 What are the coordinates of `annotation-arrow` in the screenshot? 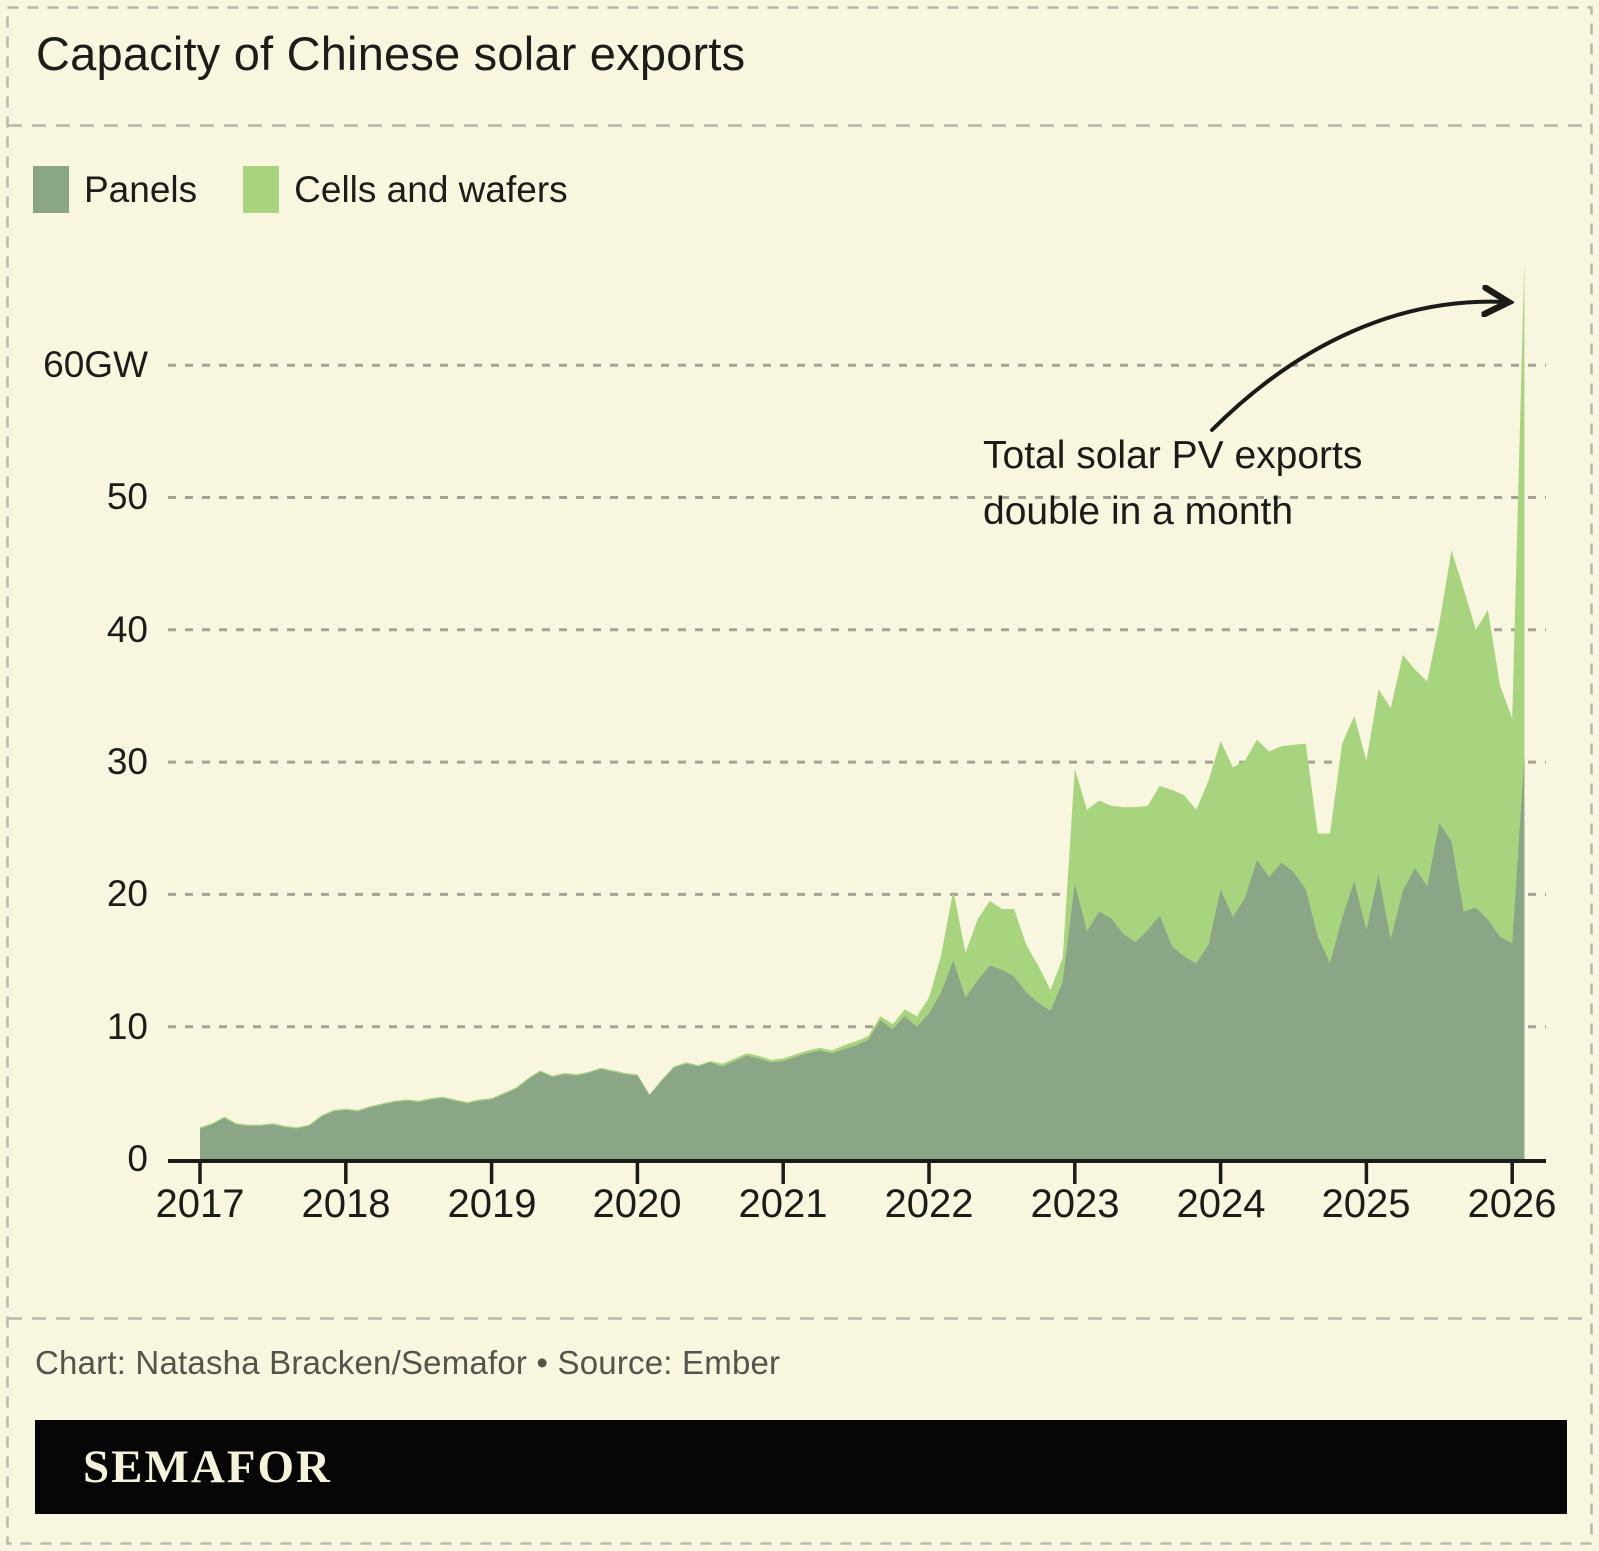 It's located at (1358, 367).